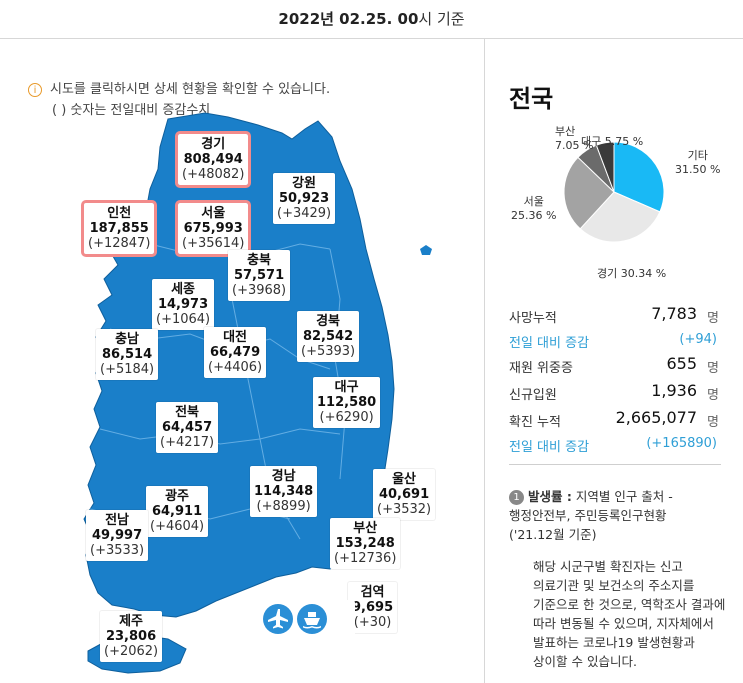  Describe the element at coordinates (312, 619) in the screenshot. I see `ship-icon` at that location.